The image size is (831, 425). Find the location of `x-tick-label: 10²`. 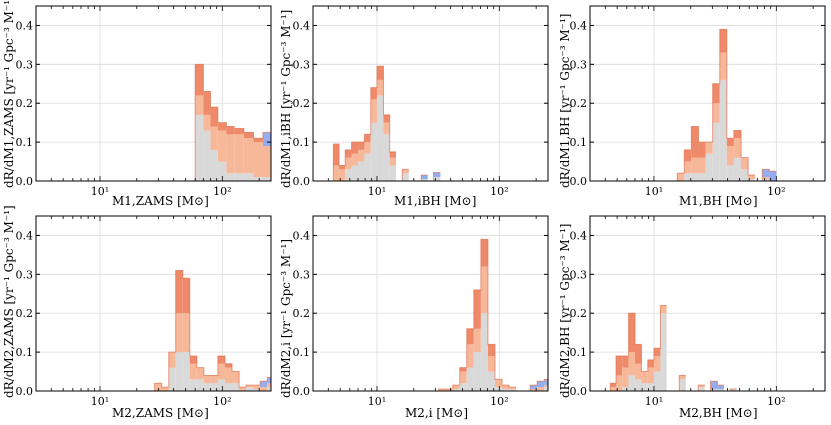

x-tick-label: 10² is located at coordinates (776, 401).